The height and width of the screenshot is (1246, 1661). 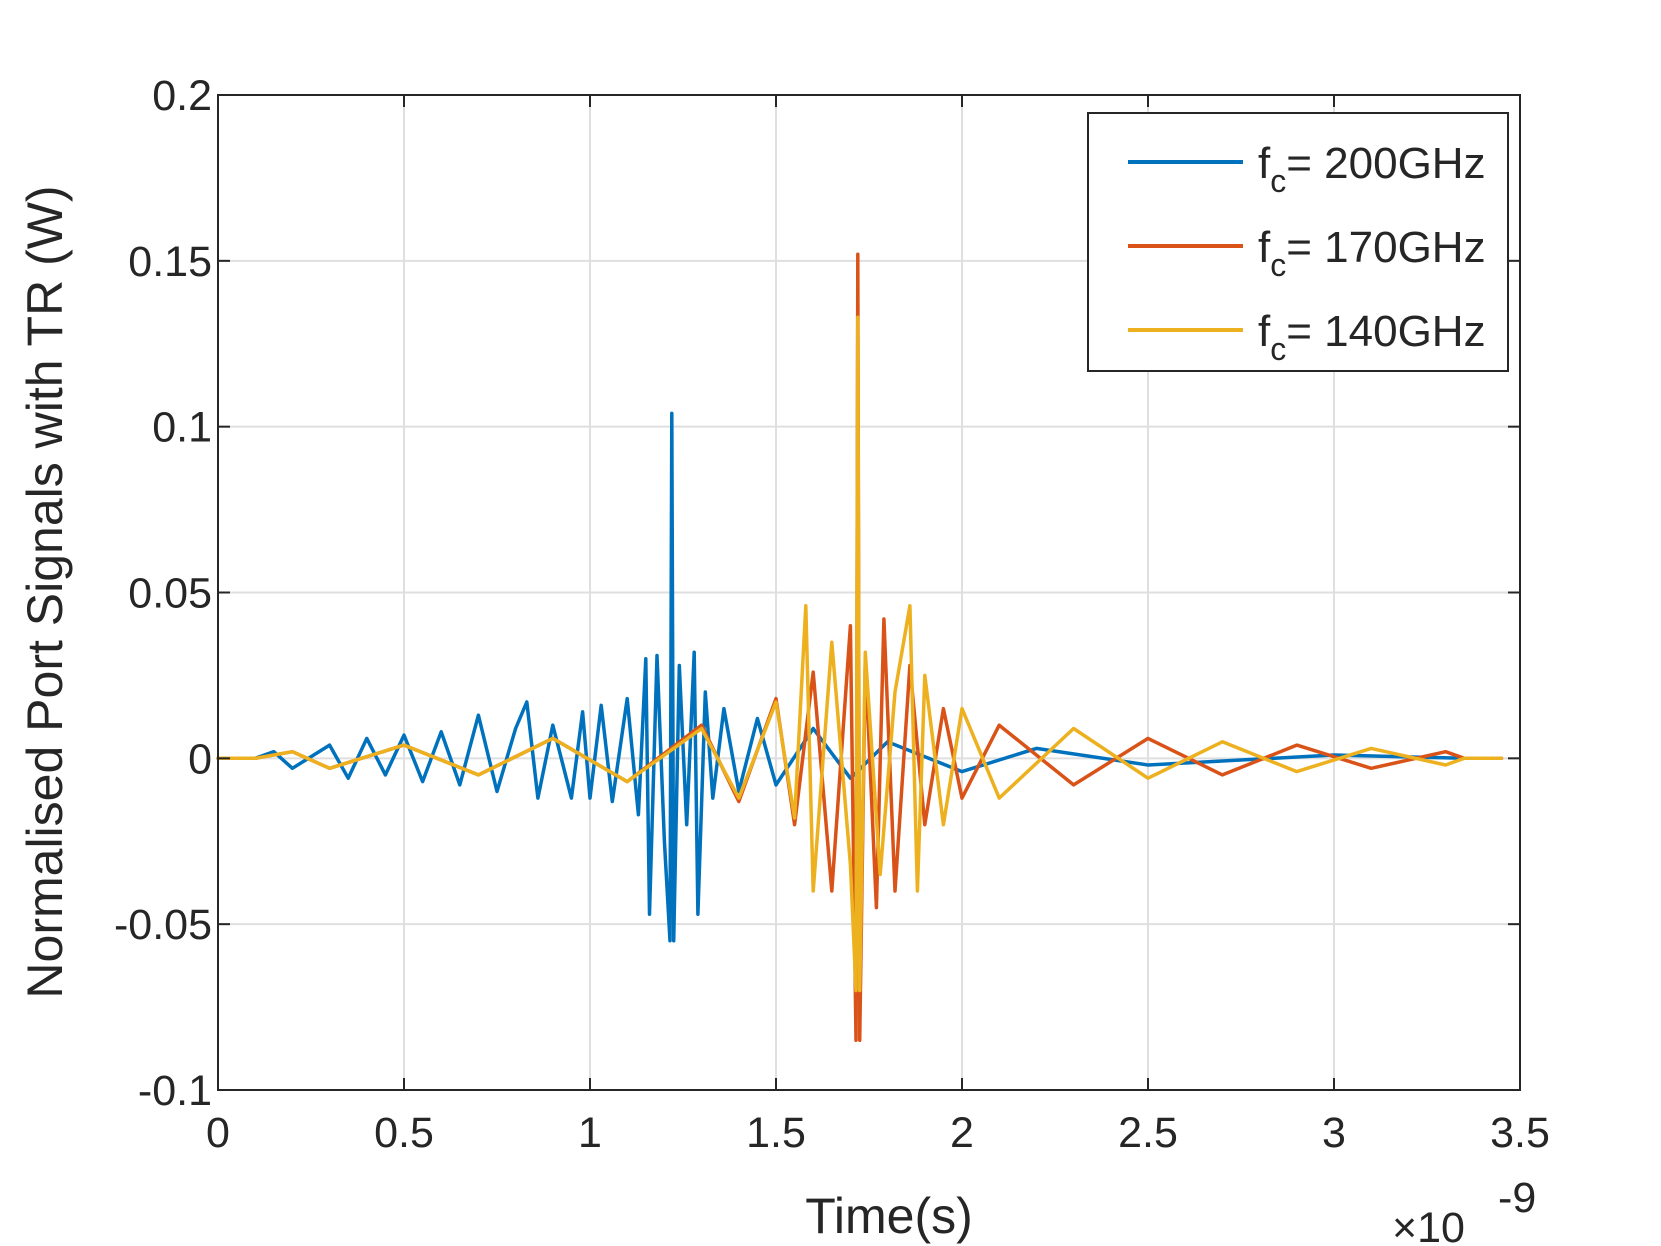 What do you see at coordinates (218, 1133) in the screenshot?
I see `x-tick-label: 0` at bounding box center [218, 1133].